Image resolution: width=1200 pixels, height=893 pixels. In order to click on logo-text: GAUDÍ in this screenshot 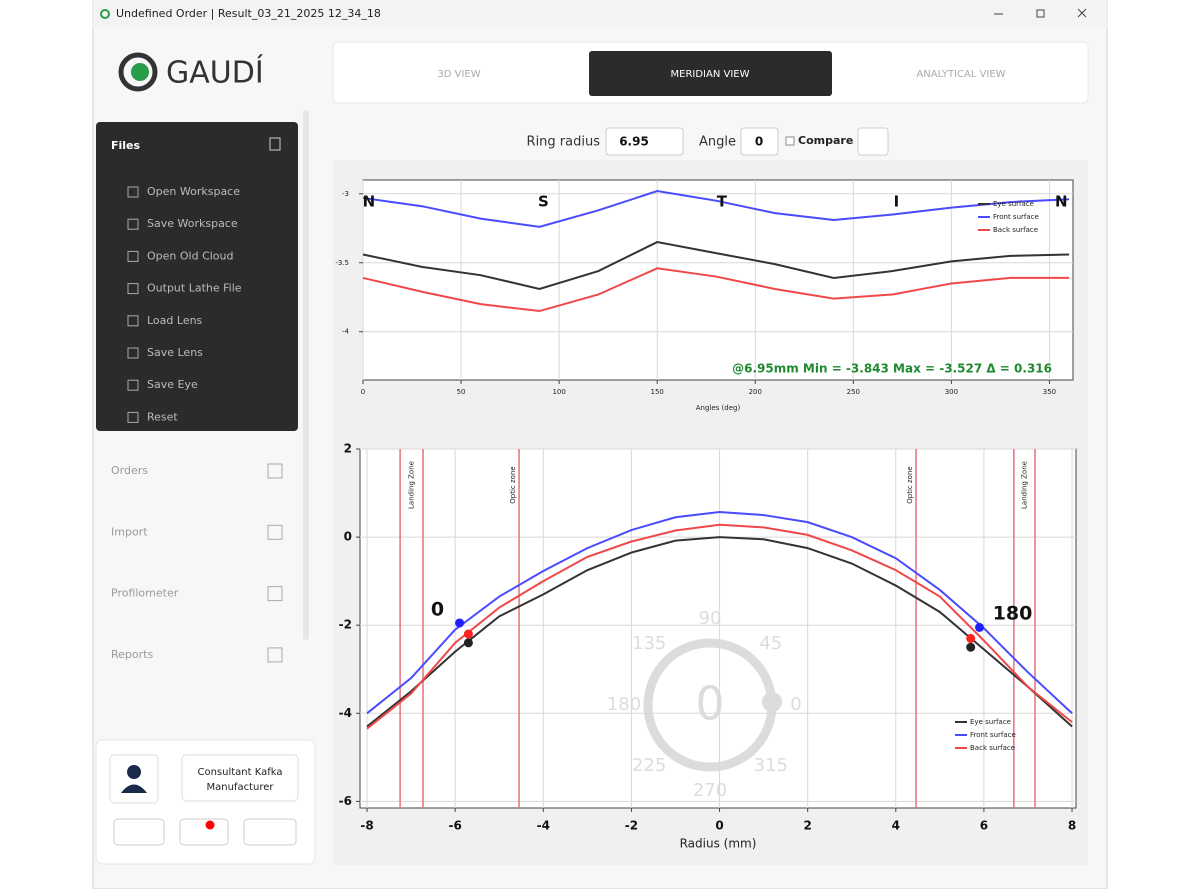, I will do `click(215, 73)`.